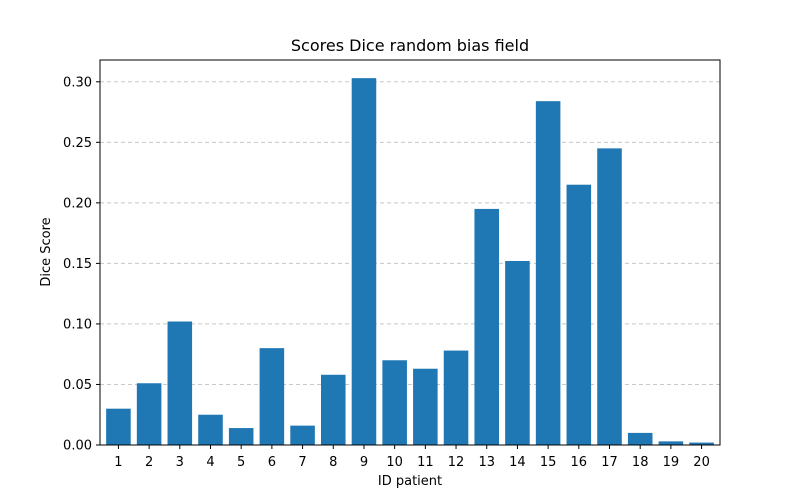  What do you see at coordinates (272, 462) in the screenshot?
I see `x-tick-label: 6` at bounding box center [272, 462].